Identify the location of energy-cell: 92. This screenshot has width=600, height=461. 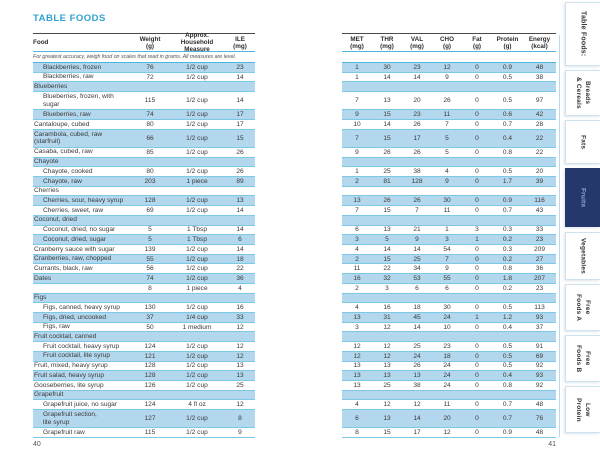
(539, 385).